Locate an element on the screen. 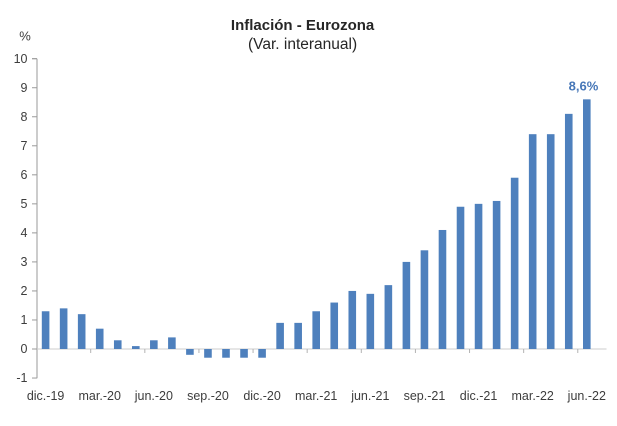 This screenshot has width=617, height=426. svg-text: 4 is located at coordinates (24, 233).